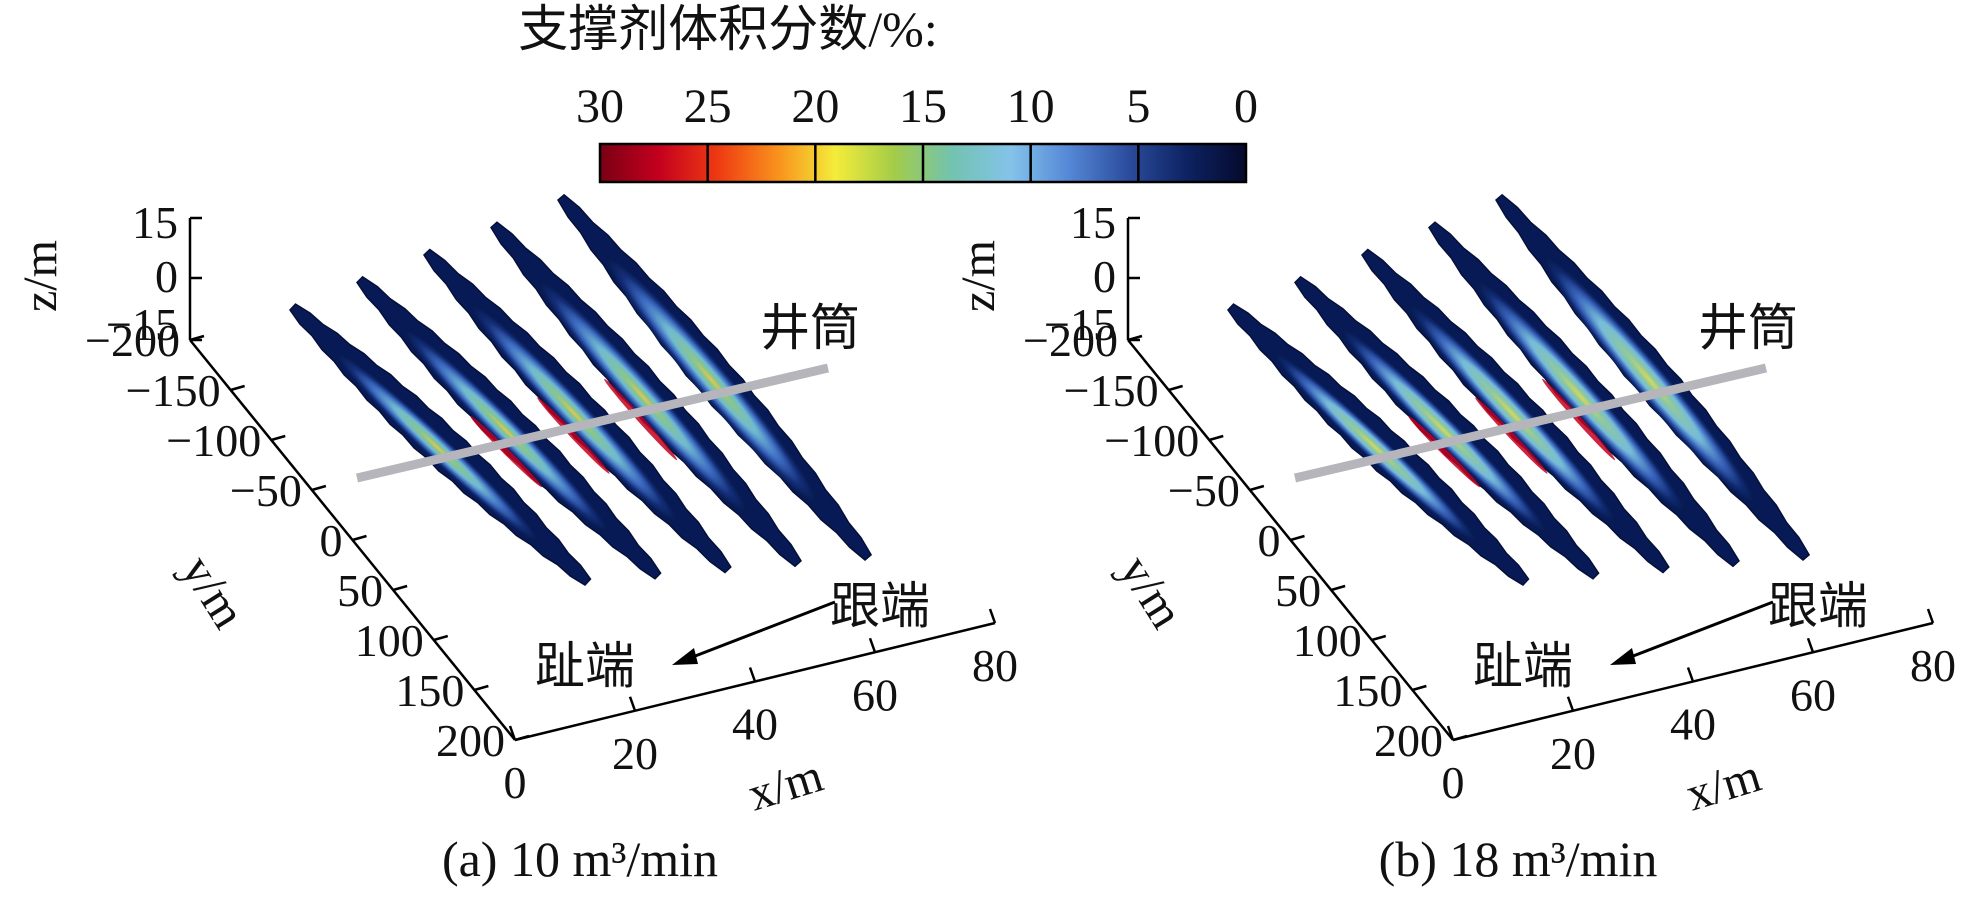  I want to click on z-tick-0: 0, so click(166, 276).